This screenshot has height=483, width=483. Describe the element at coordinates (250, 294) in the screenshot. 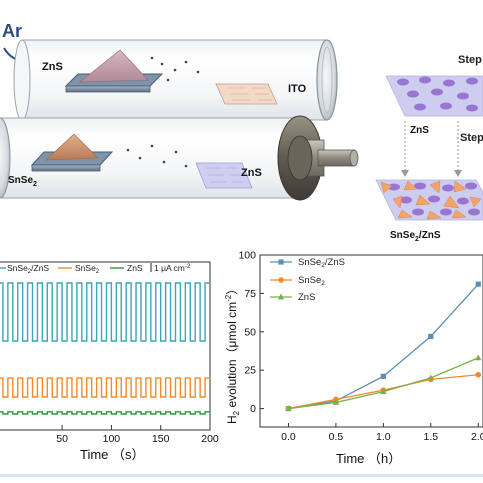

I see `chart2-y-tick-label-75: 75` at that location.